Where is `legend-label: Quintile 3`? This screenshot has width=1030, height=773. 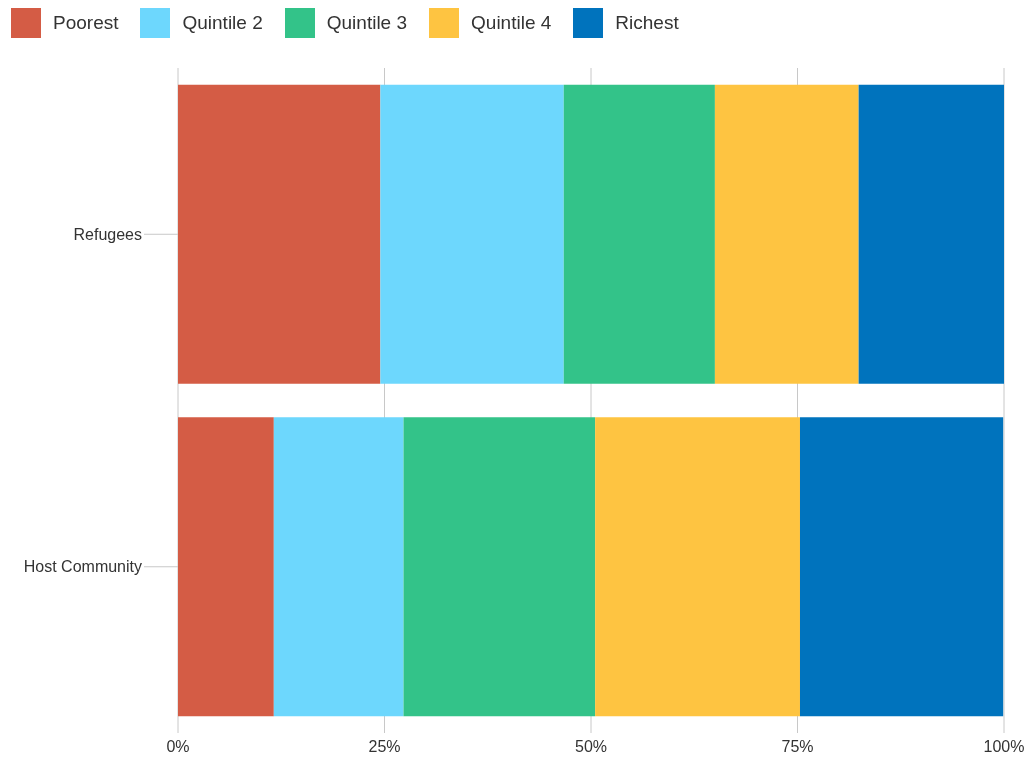 legend-label: Quintile 3 is located at coordinates (367, 23).